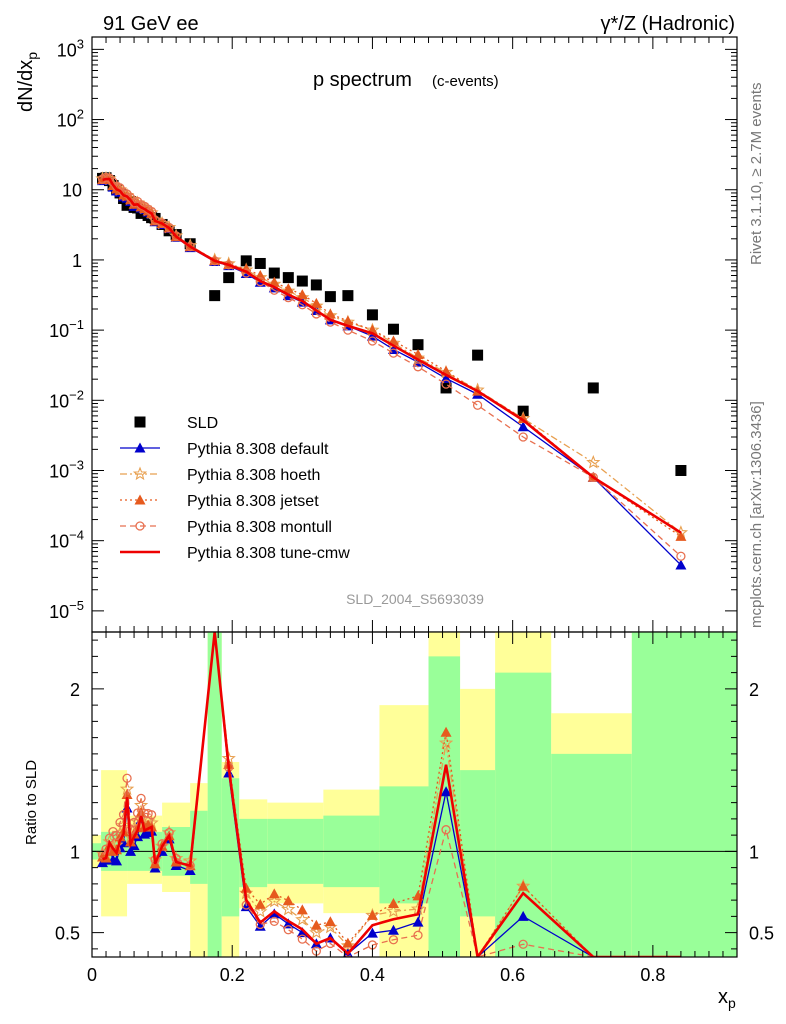 The image size is (786, 1024). I want to click on legend-label: SLD, so click(202, 423).